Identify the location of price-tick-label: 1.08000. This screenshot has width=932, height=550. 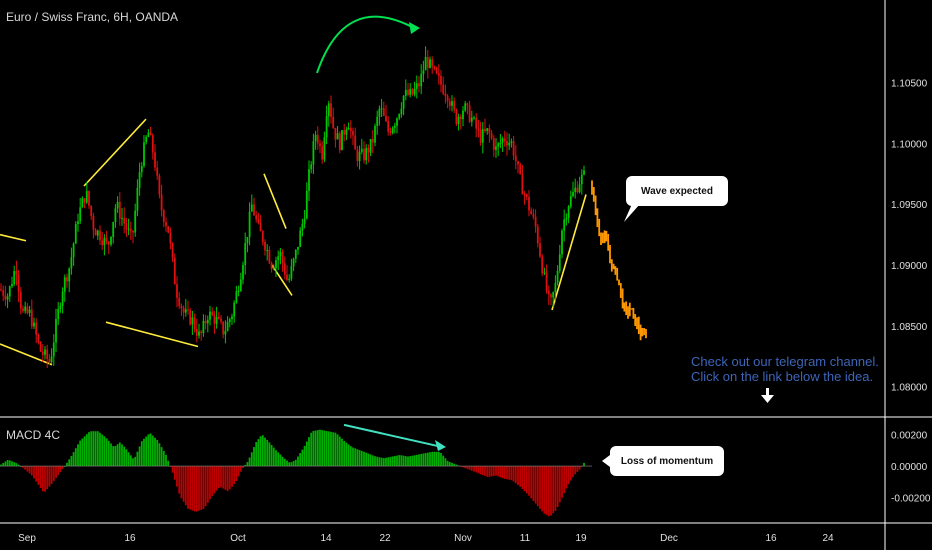
(909, 388).